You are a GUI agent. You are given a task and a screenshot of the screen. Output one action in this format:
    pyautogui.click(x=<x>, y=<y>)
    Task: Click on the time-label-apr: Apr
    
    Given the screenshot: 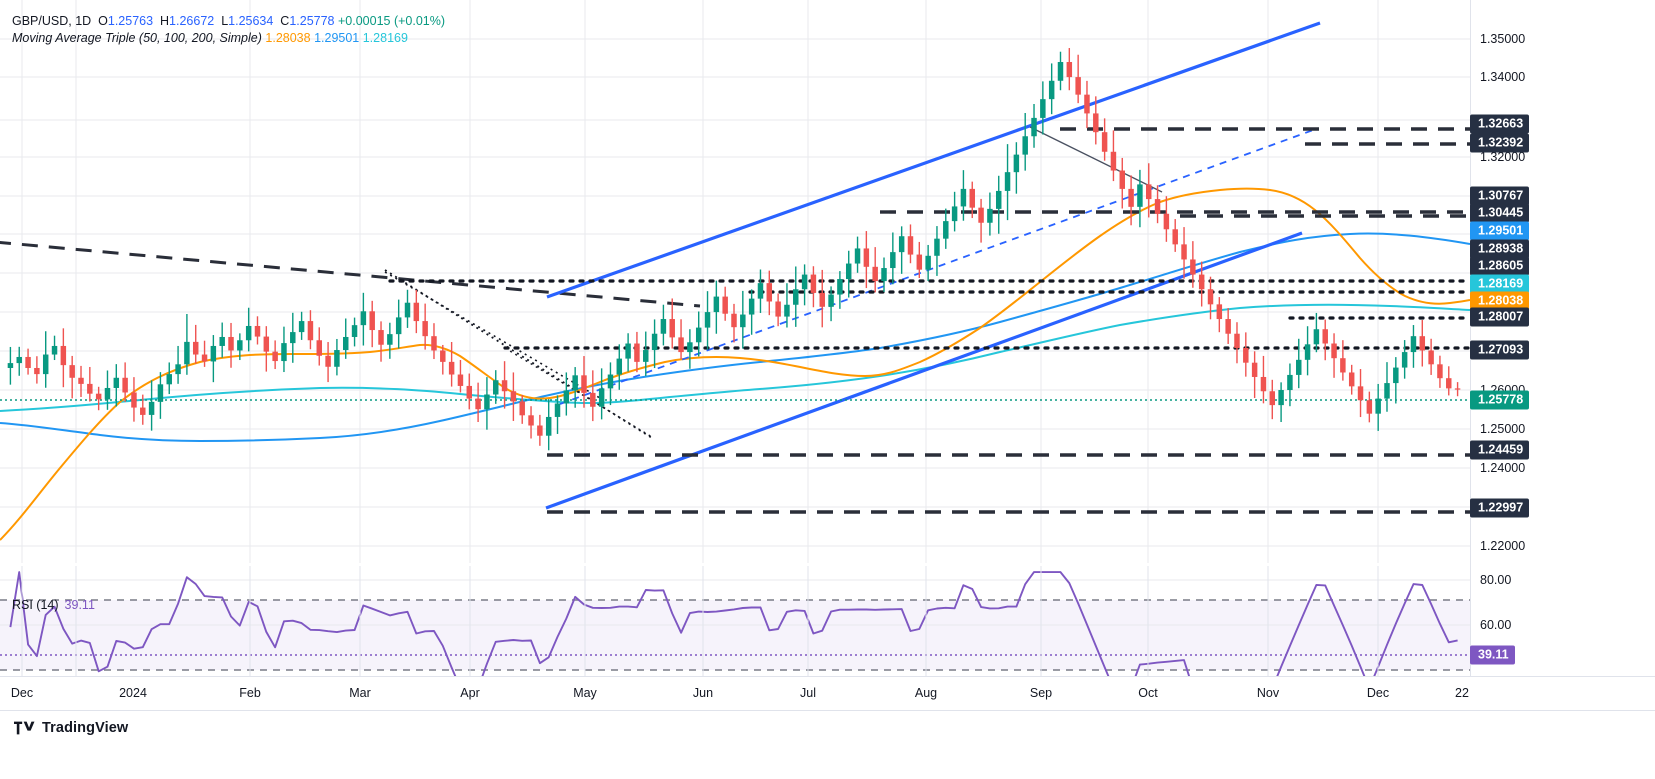 What is the action you would take?
    pyautogui.click(x=470, y=693)
    